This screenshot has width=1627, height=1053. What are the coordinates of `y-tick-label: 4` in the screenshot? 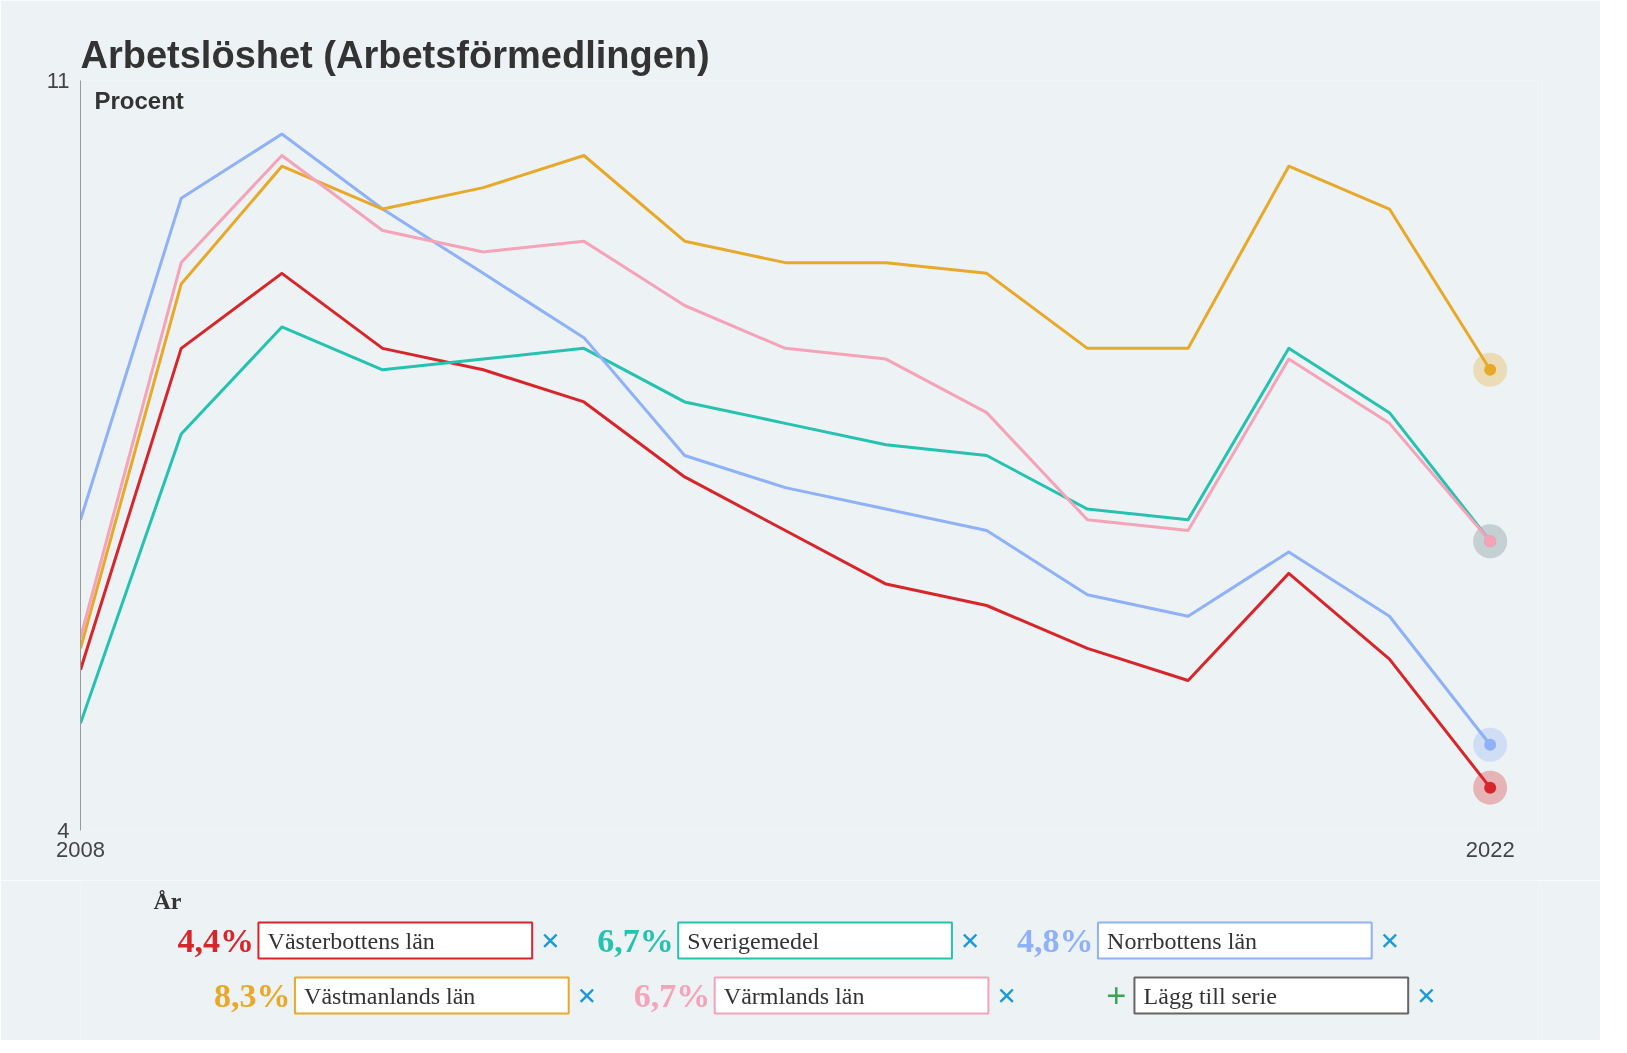 It's located at (63, 830).